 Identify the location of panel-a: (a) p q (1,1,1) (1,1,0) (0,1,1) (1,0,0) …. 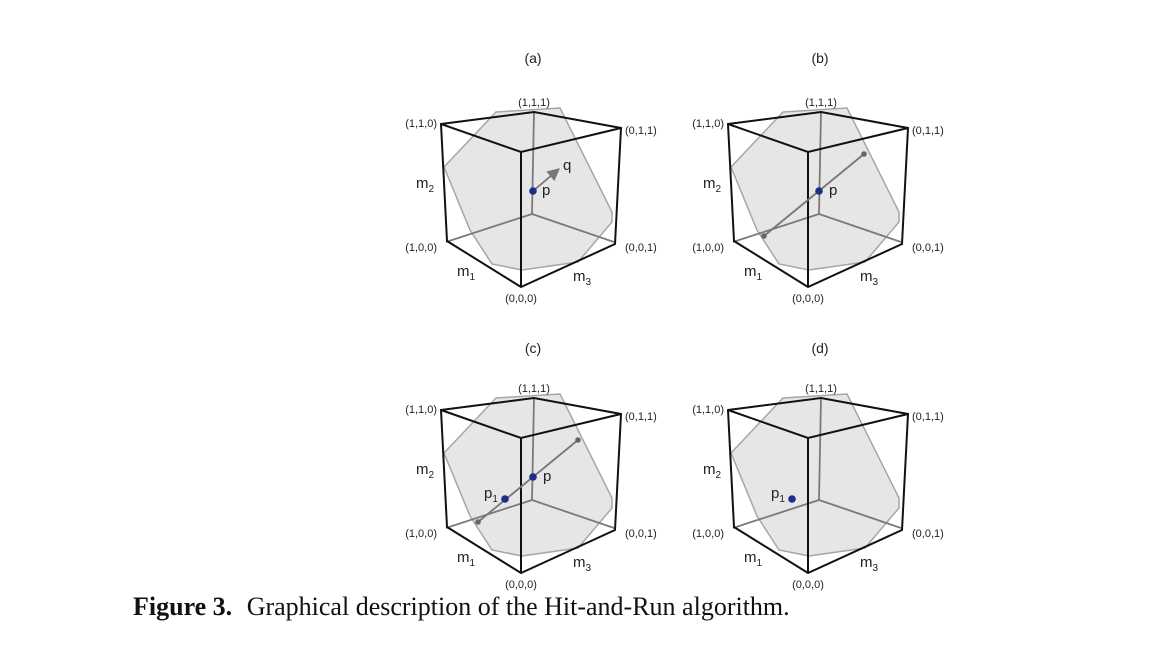
(531, 177).